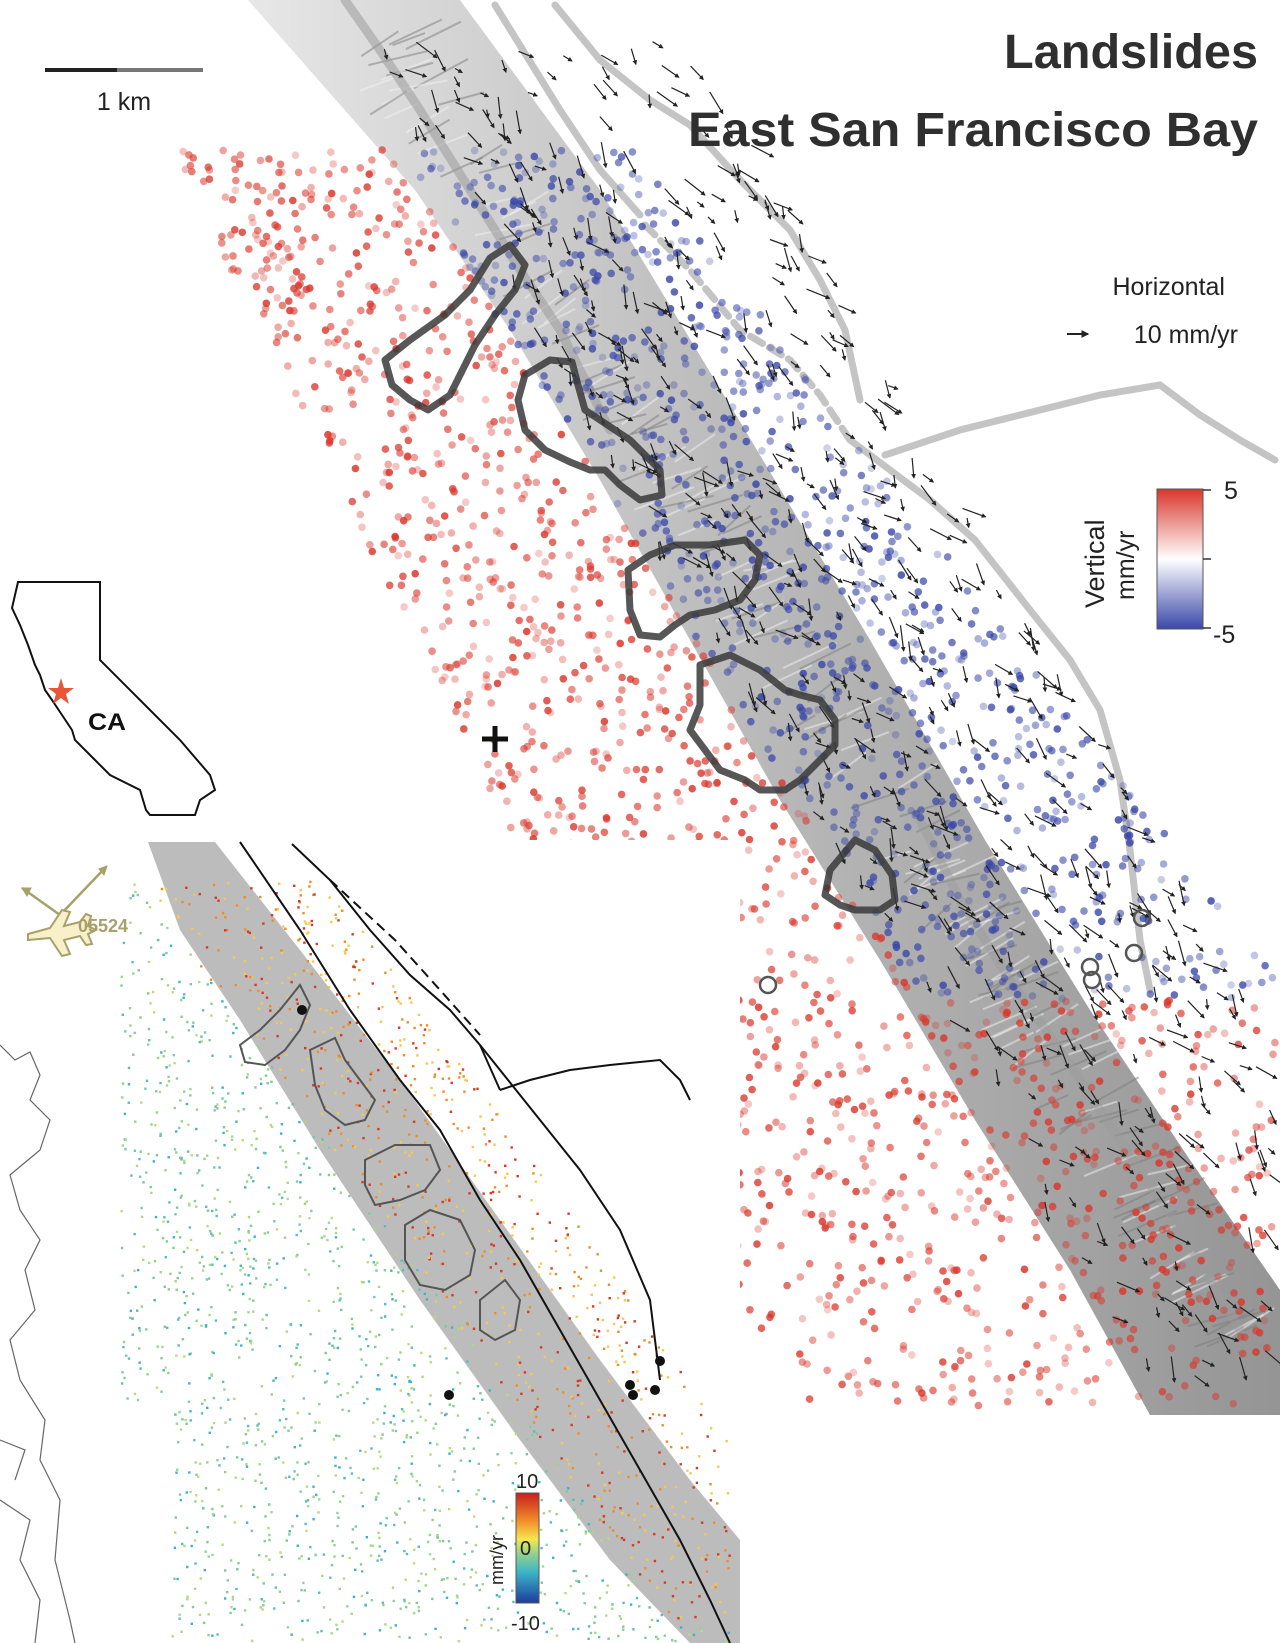  I want to click on inset-colorbar-min: -10, so click(525, 1624).